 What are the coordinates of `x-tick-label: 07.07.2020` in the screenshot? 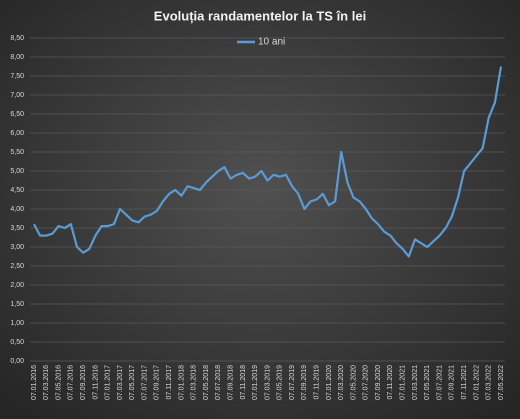 It's located at (366, 382).